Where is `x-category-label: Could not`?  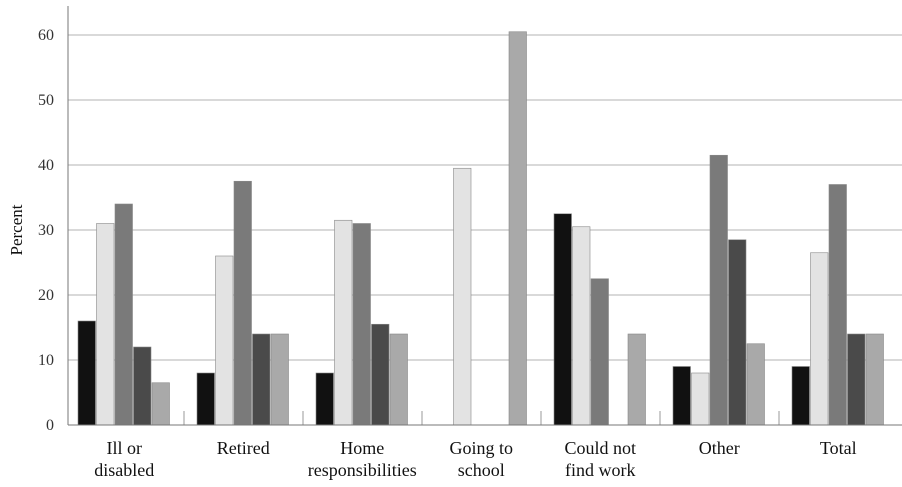
x-category-label: Could not is located at coordinates (600, 448).